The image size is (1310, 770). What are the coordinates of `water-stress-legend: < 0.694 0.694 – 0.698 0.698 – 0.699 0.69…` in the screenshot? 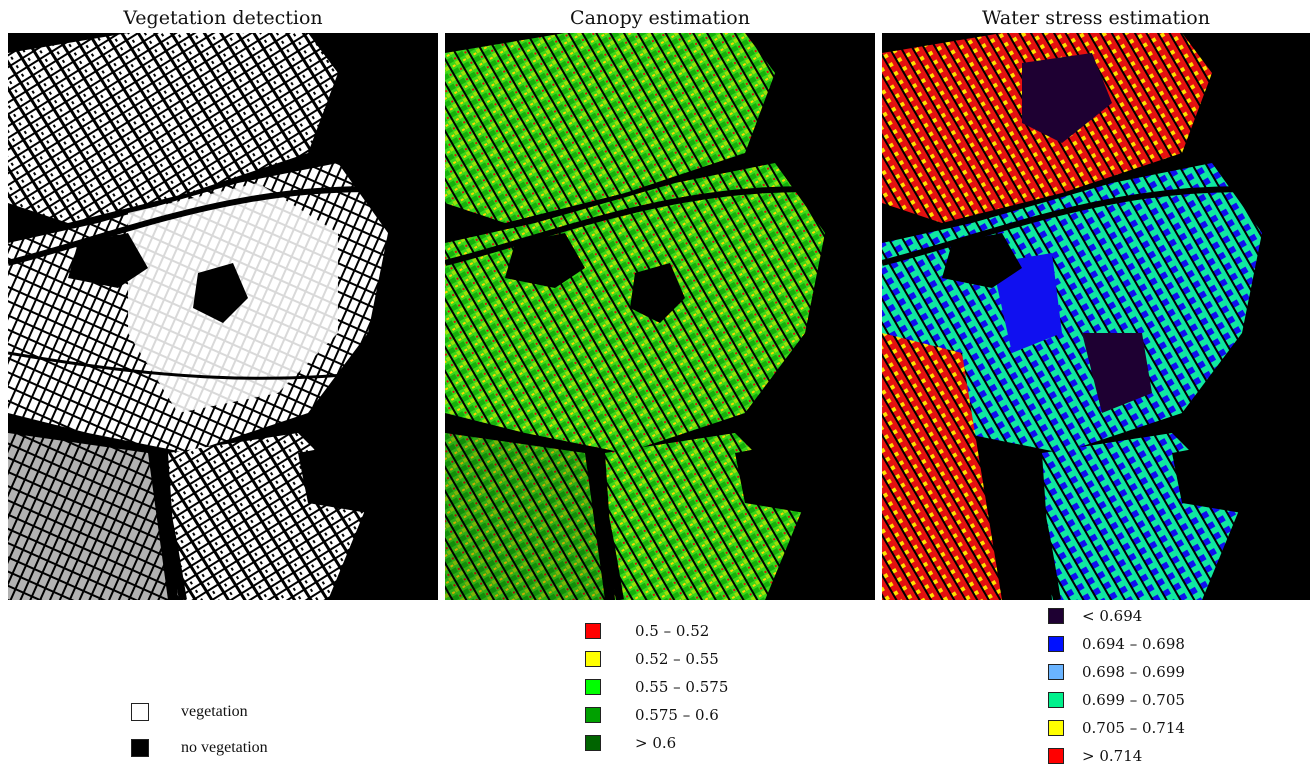 It's located at (1168, 687).